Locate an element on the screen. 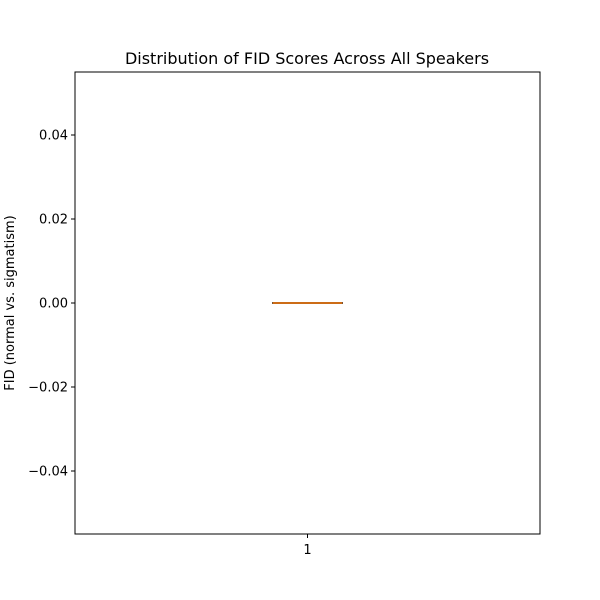 The image size is (600, 600). y-tick-label: 0.02 is located at coordinates (53, 220).